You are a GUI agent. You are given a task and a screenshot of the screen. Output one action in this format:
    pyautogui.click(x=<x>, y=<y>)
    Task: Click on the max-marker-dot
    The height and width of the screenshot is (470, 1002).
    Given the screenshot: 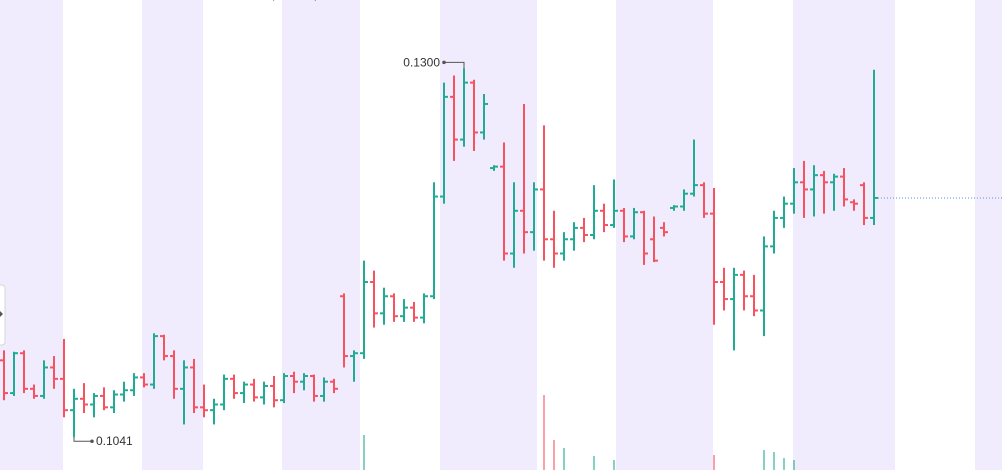 What is the action you would take?
    pyautogui.click(x=444, y=62)
    